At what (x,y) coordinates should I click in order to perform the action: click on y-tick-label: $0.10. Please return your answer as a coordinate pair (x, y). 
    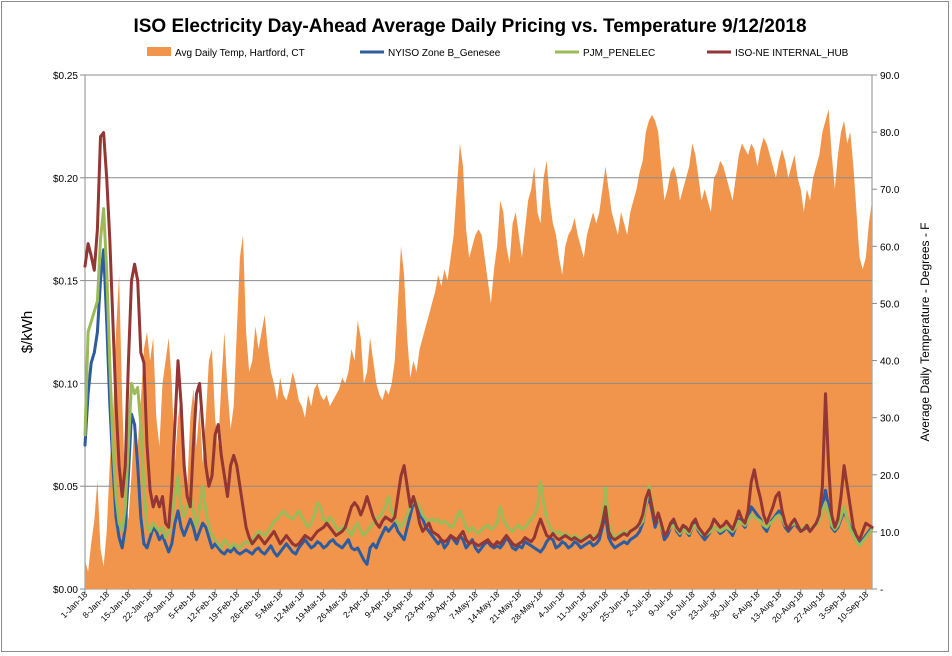
    Looking at the image, I should click on (65, 384).